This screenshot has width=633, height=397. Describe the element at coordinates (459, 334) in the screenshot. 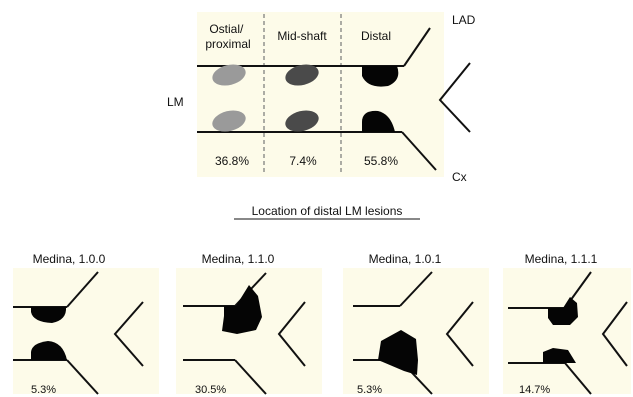

I see `medina-101-carina` at that location.